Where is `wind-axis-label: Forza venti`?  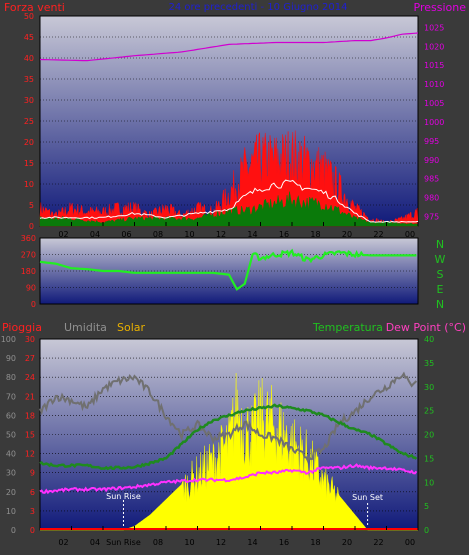 wind-axis-label: Forza venti is located at coordinates (34, 7).